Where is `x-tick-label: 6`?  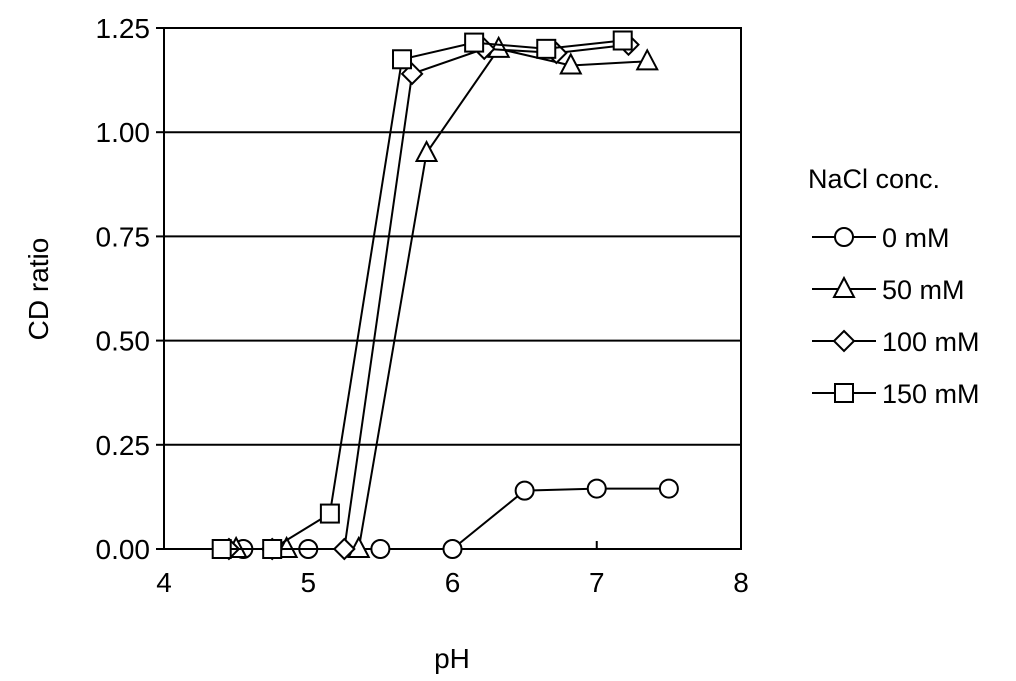
x-tick-label: 6 is located at coordinates (453, 582).